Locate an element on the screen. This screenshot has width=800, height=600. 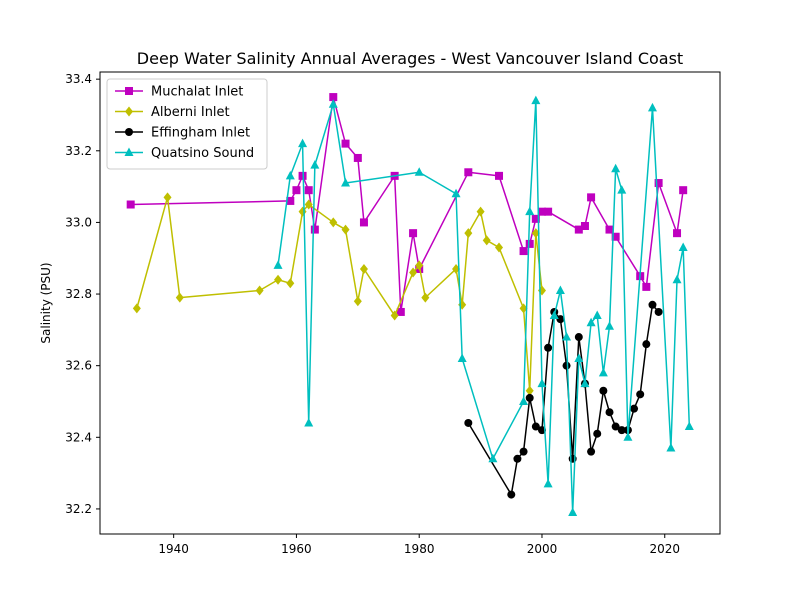
y-tick-label: 33.2 is located at coordinates (78, 151).